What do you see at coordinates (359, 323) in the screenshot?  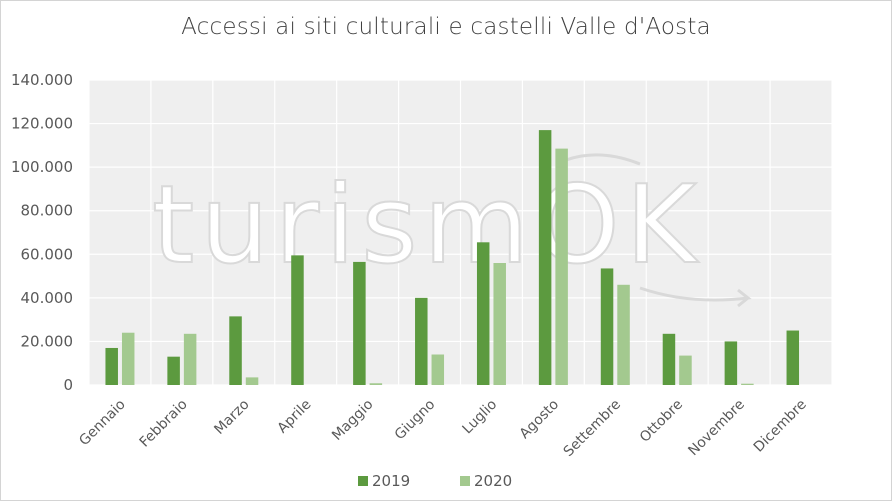 I see `bar-2019-maggio` at bounding box center [359, 323].